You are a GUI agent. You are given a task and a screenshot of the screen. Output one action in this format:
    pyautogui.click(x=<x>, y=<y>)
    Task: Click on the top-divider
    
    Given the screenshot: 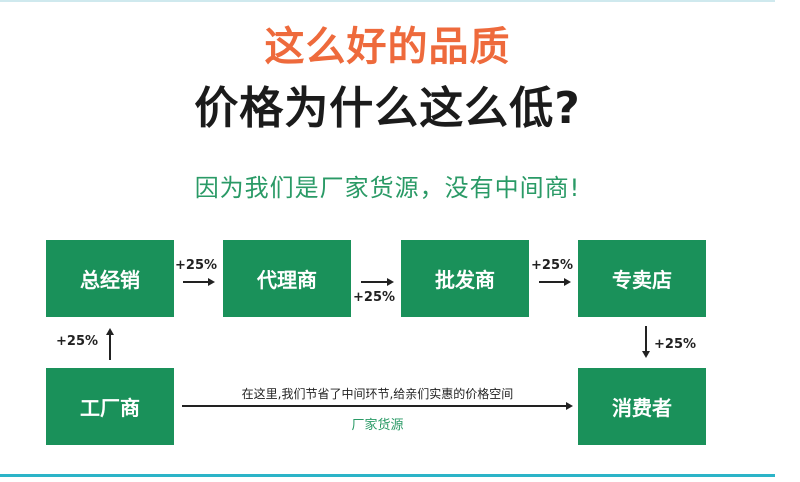 What is the action you would take?
    pyautogui.click(x=387, y=1)
    